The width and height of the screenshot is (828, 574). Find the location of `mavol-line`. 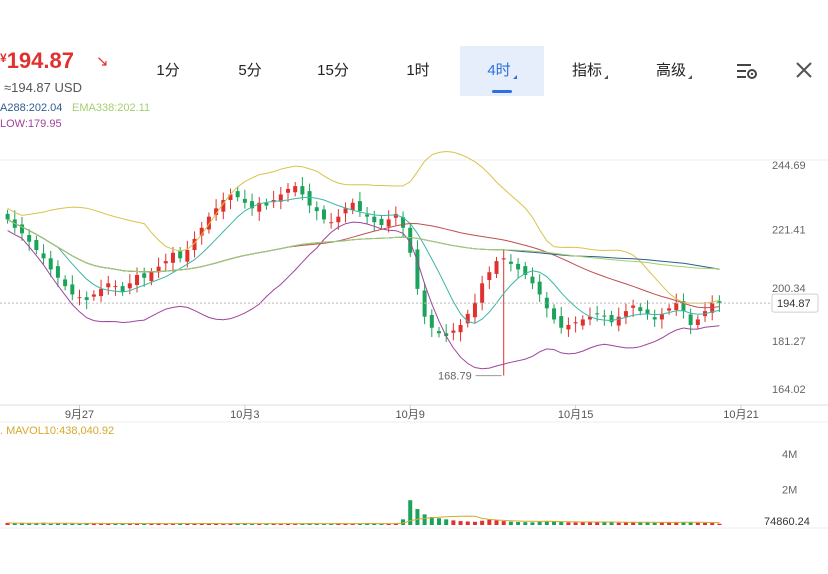

mavol-line is located at coordinates (363, 520).